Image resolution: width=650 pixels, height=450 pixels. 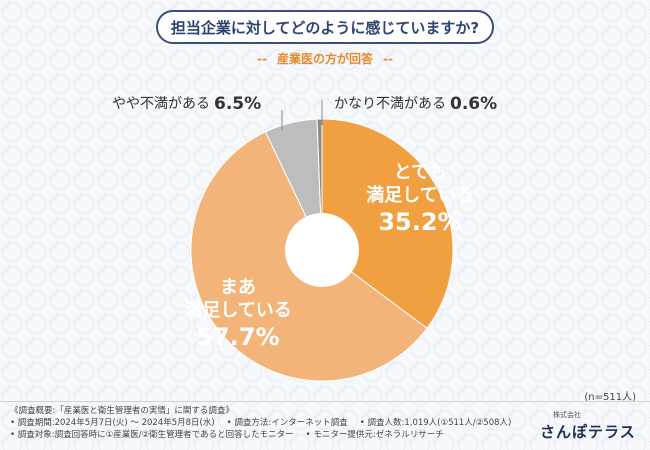 I want to click on sample-size-note: (n=511人), so click(x=610, y=397).